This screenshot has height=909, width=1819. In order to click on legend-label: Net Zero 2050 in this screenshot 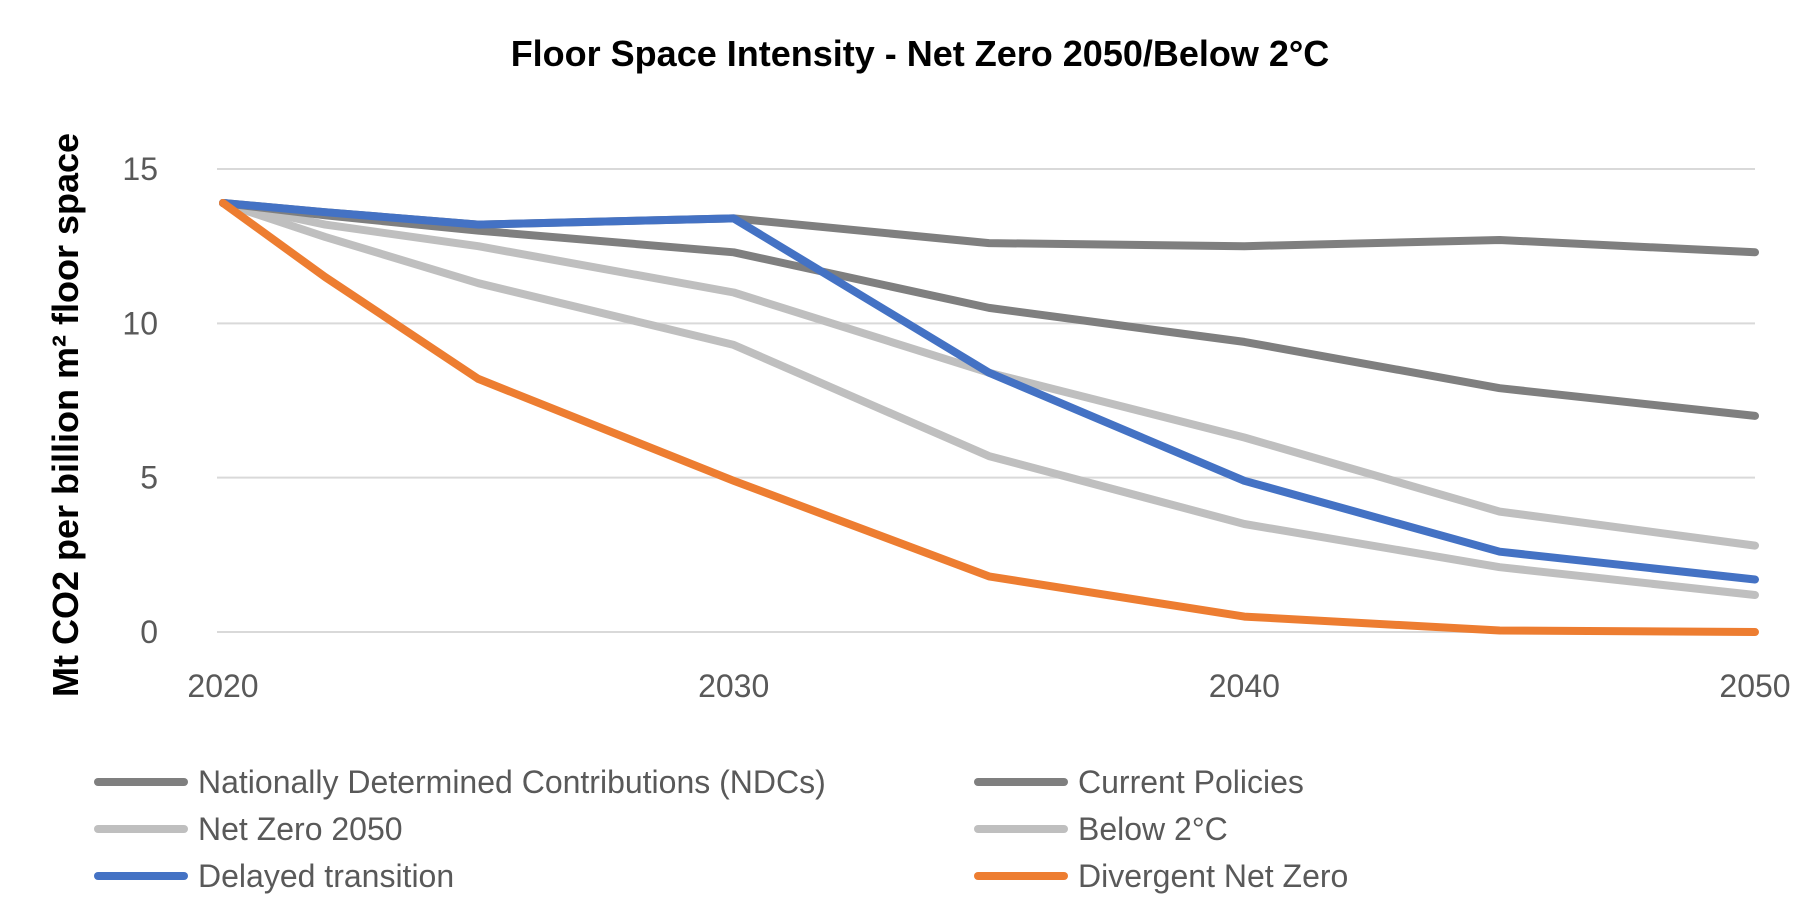, I will do `click(300, 829)`.